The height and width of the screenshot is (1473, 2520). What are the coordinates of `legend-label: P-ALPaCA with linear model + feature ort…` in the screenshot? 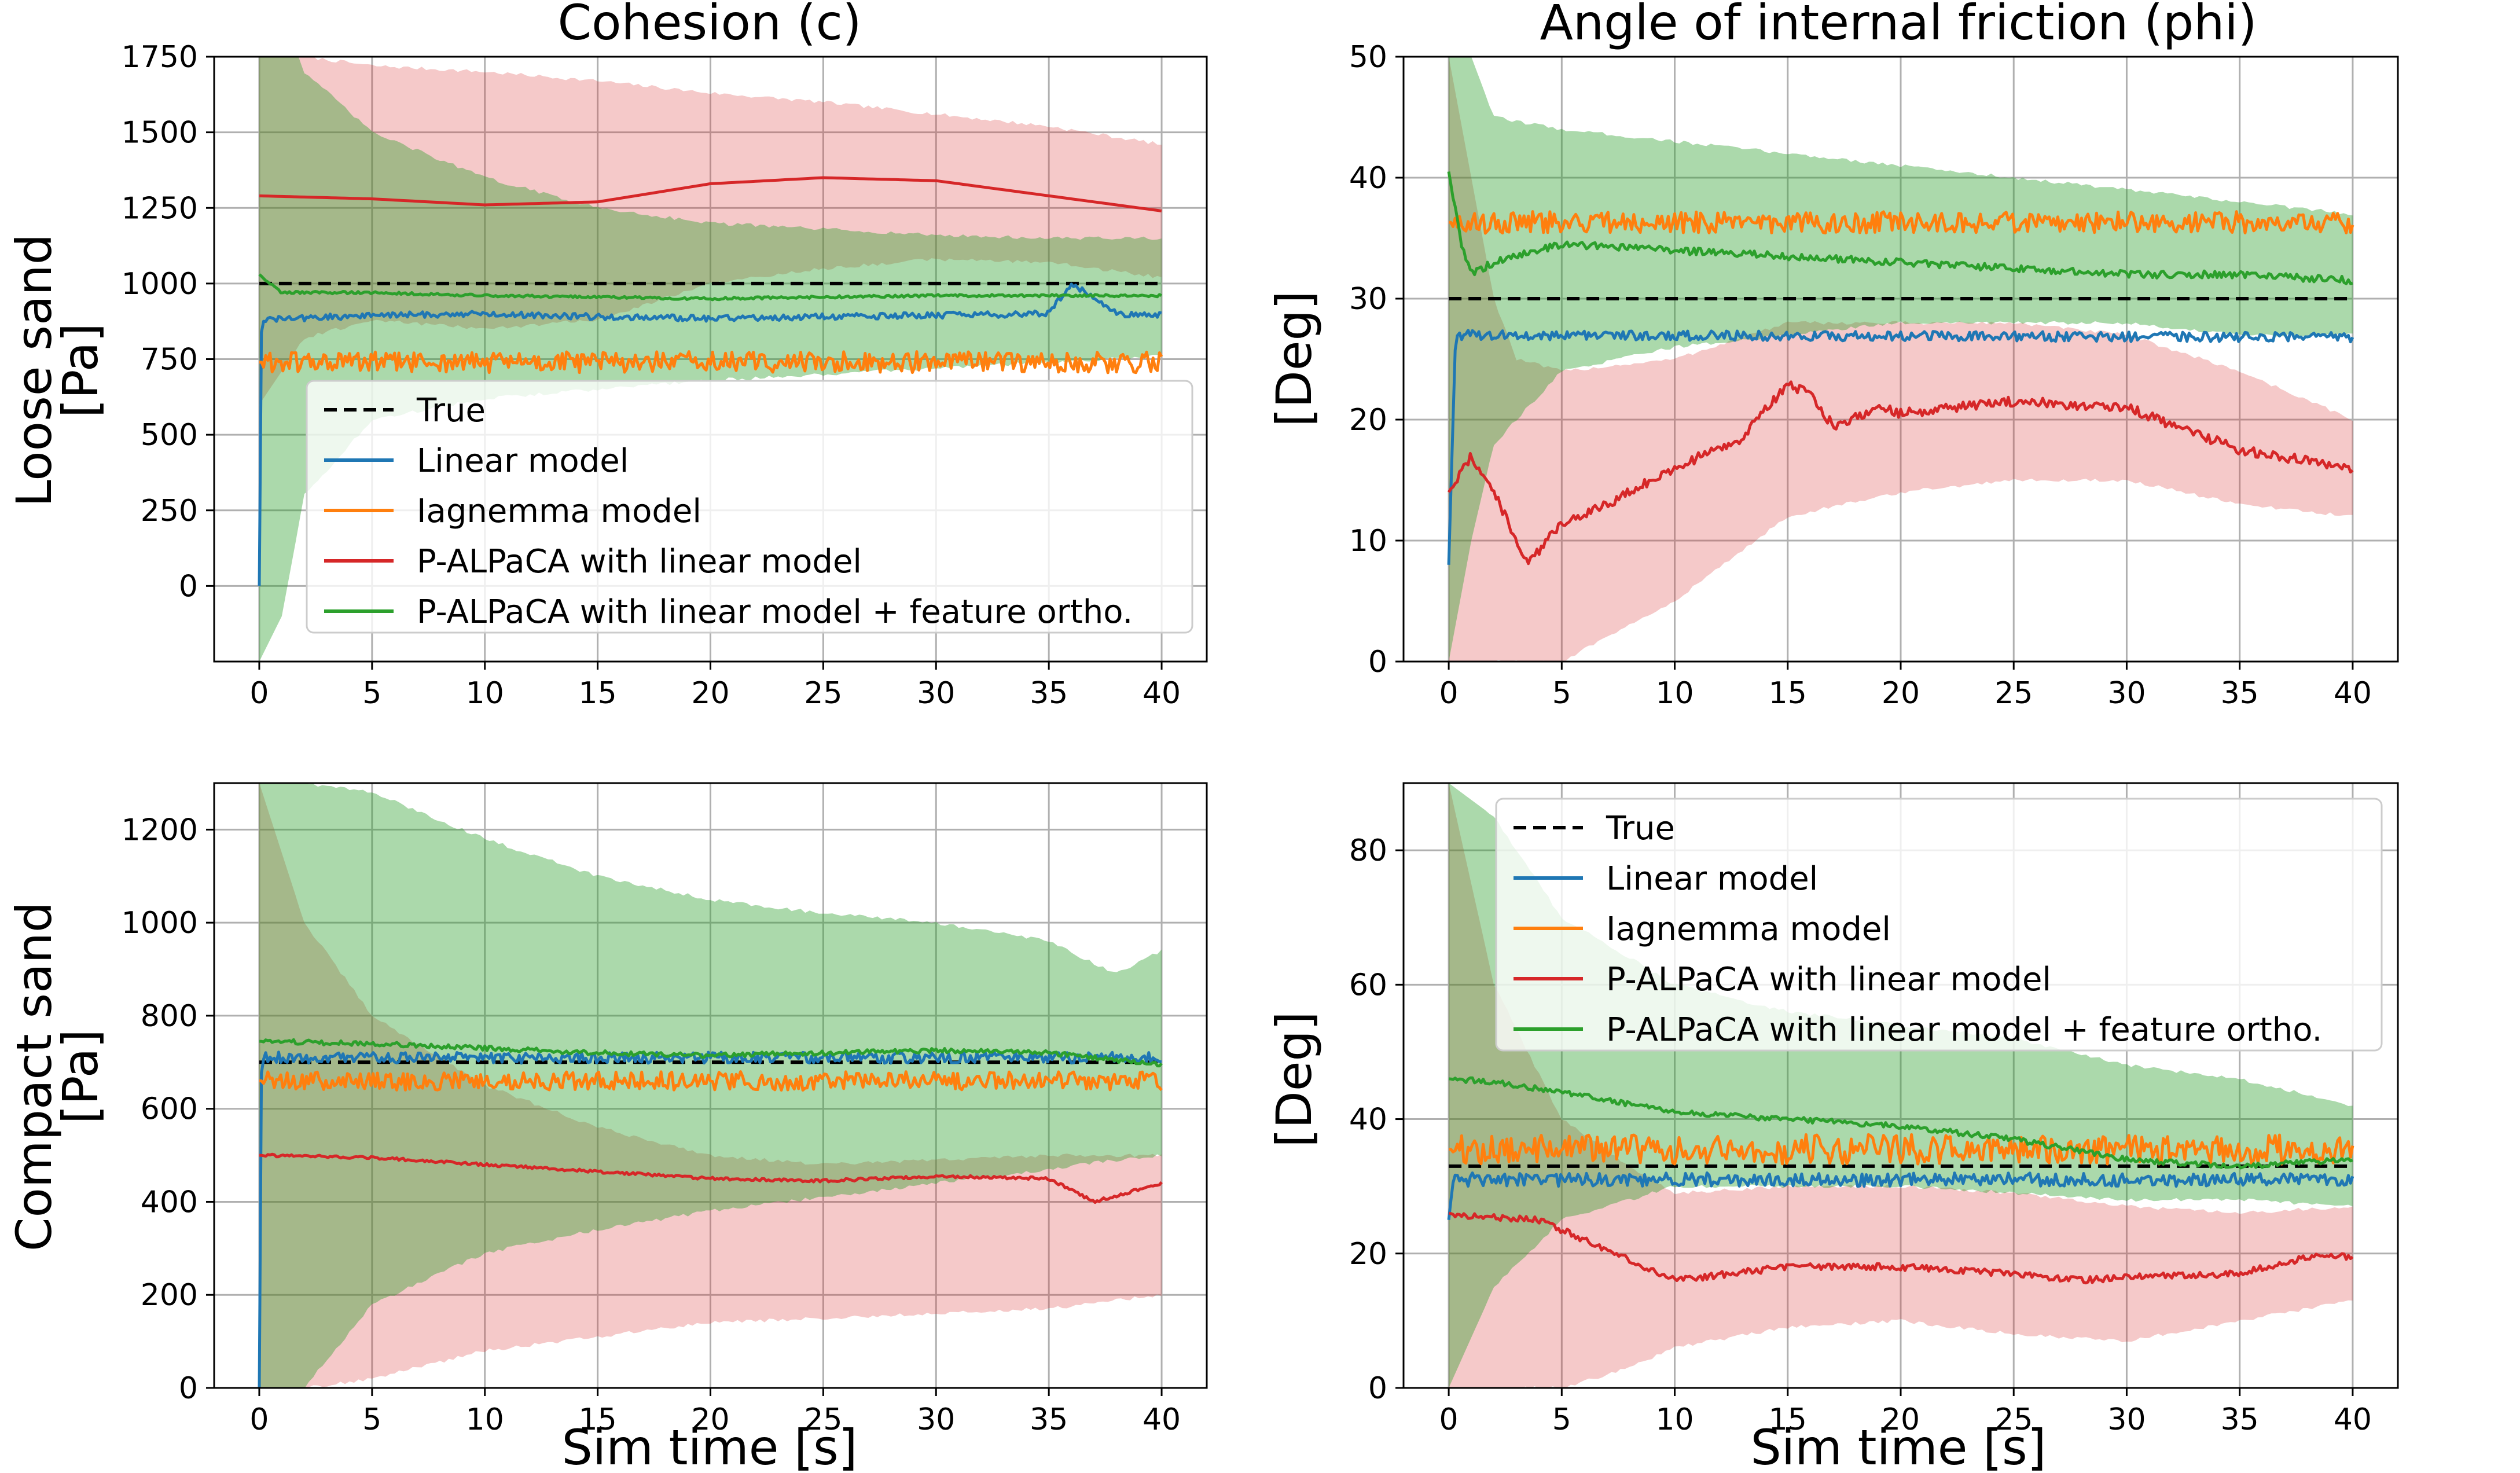 It's located at (1964, 1030).